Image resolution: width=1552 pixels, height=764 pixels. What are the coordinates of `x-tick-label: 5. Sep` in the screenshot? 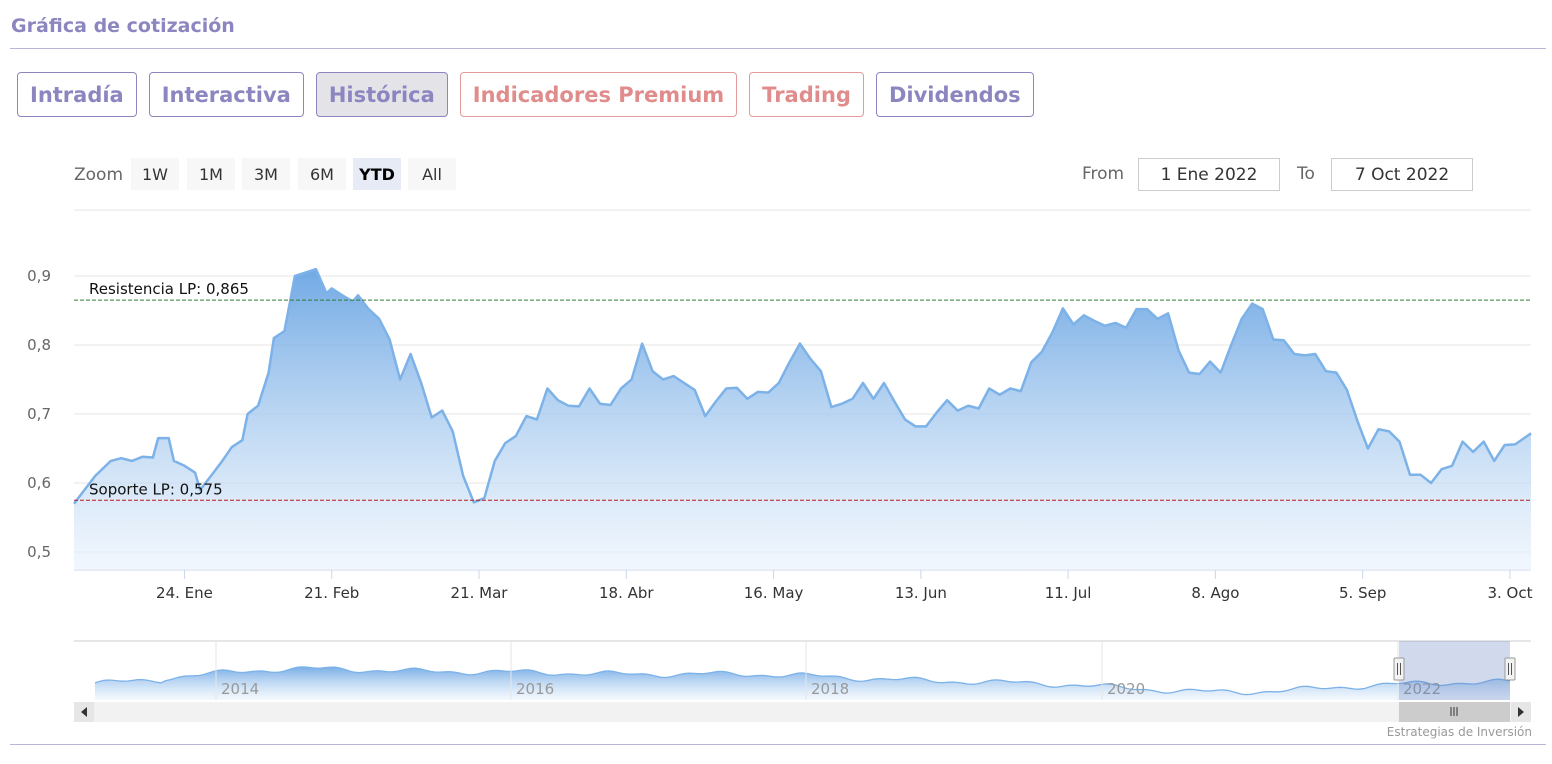 It's located at (1362, 593).